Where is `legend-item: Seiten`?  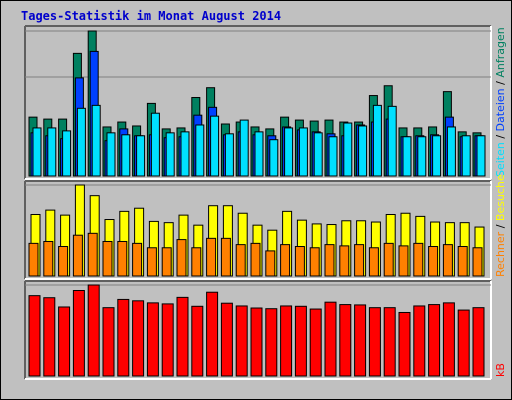
legend-item: Seiten is located at coordinates (500, 159).